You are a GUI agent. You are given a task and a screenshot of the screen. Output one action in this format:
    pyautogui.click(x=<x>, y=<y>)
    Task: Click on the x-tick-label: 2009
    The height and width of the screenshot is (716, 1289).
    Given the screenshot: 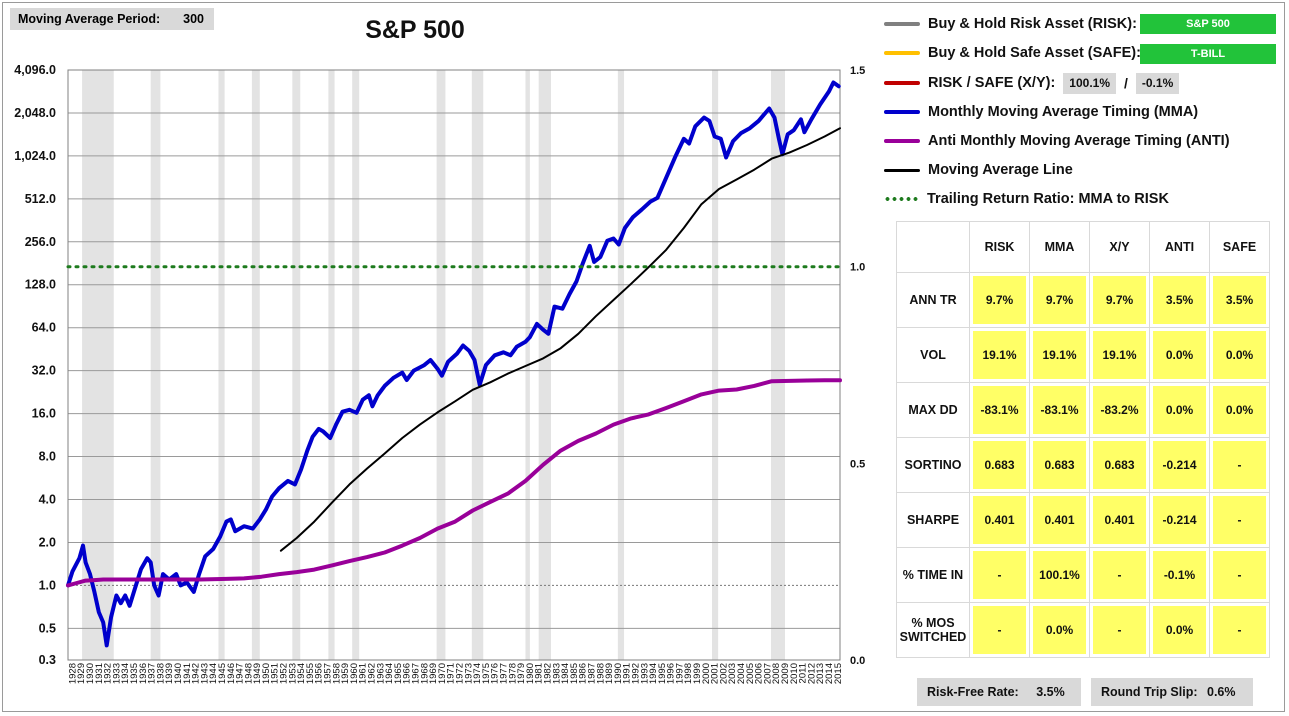 What is the action you would take?
    pyautogui.click(x=785, y=673)
    